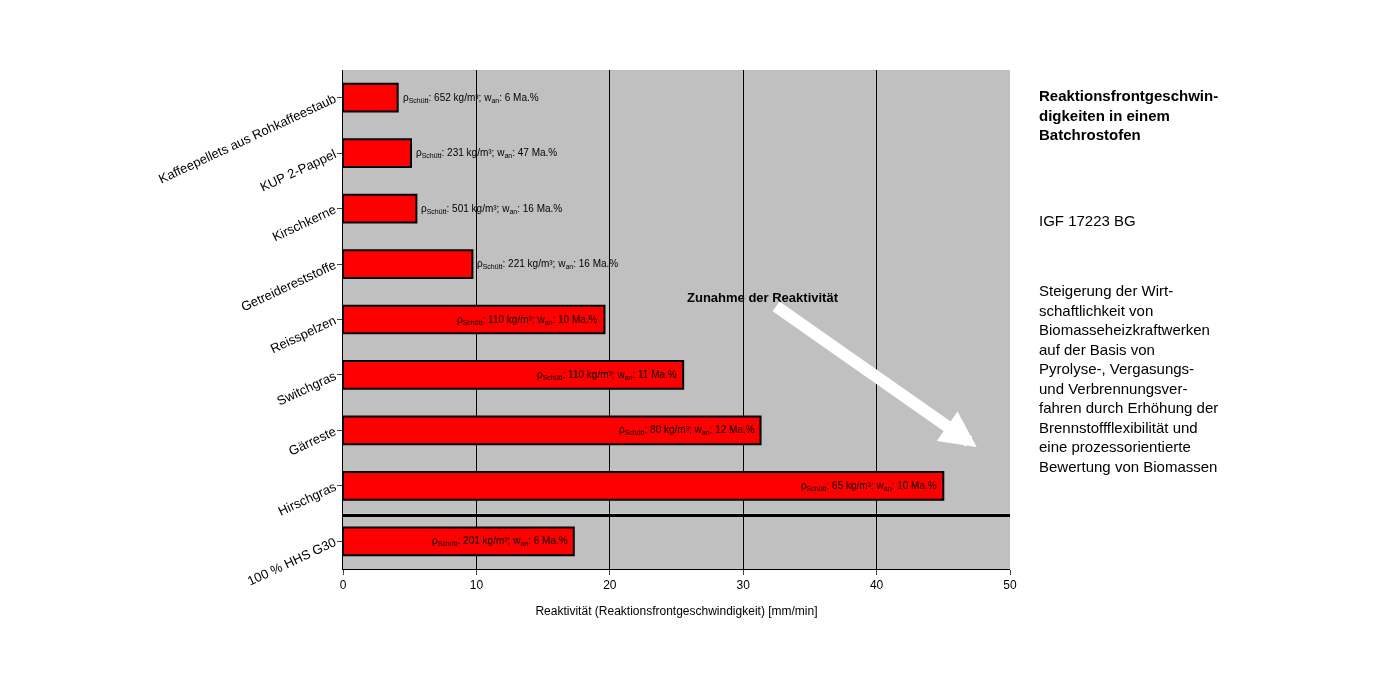  What do you see at coordinates (1129, 378) in the screenshot?
I see `text: Steigerung der Wirt- schaftlichkeit von Biomasseheizkraftwerken auf der Basis von Pyrolyse-, Vergasungs- und Verbrennungsver- fahren durch Erhöhung der Brennstoffflexibilität und eine prozessorientierte Bewertung von Biomassen` at bounding box center [1129, 378].